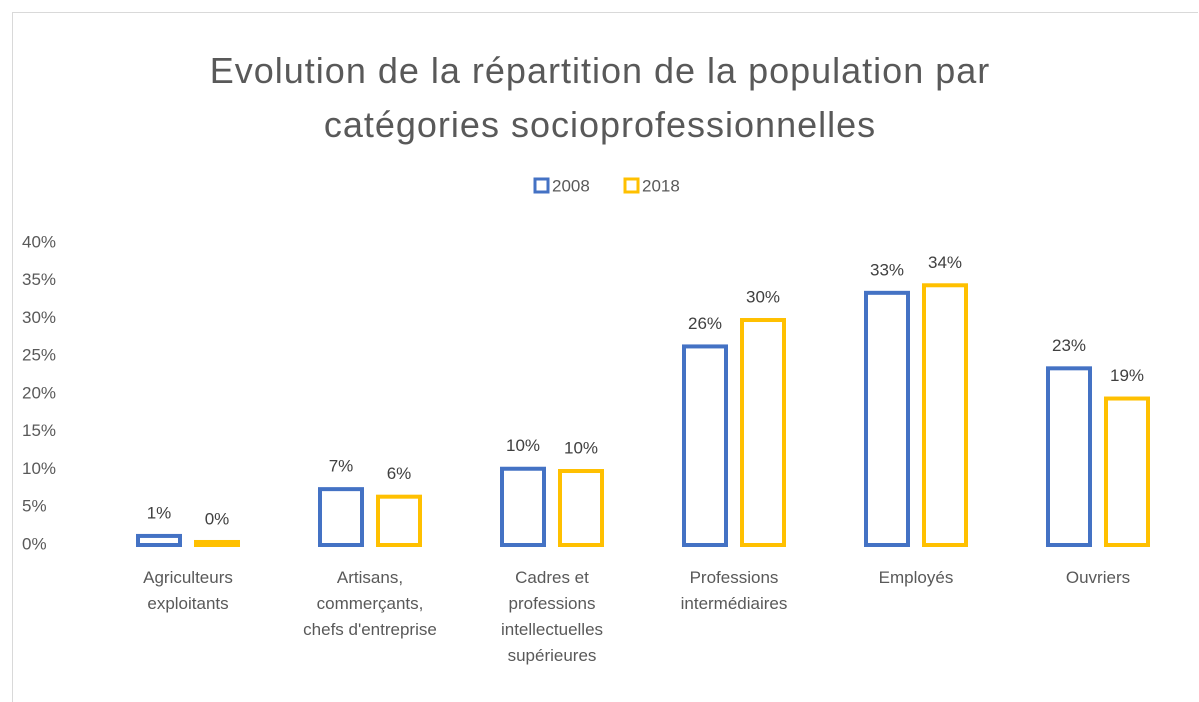  Describe the element at coordinates (945, 262) in the screenshot. I see `data-label: 34%` at that location.